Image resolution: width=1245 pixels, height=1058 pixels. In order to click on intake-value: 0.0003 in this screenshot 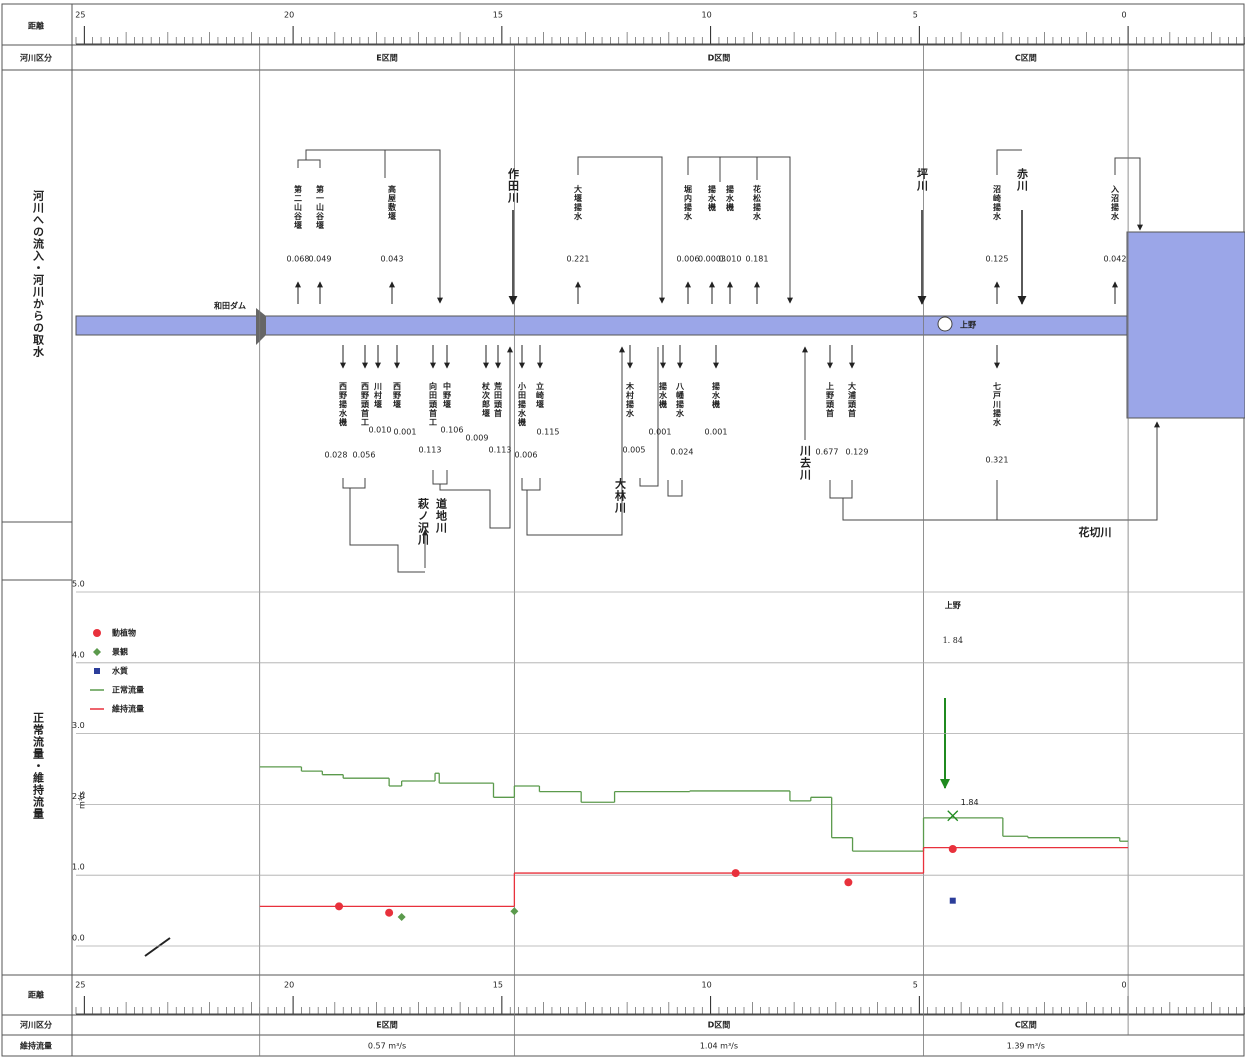, I will do `click(712, 259)`.